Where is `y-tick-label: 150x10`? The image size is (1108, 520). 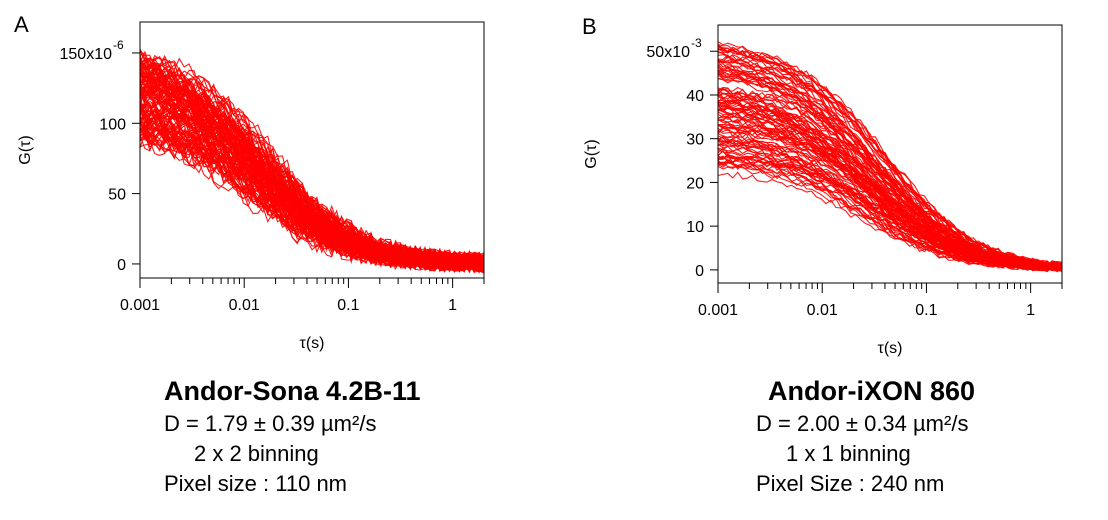
y-tick-label: 150x10 is located at coordinates (86, 54).